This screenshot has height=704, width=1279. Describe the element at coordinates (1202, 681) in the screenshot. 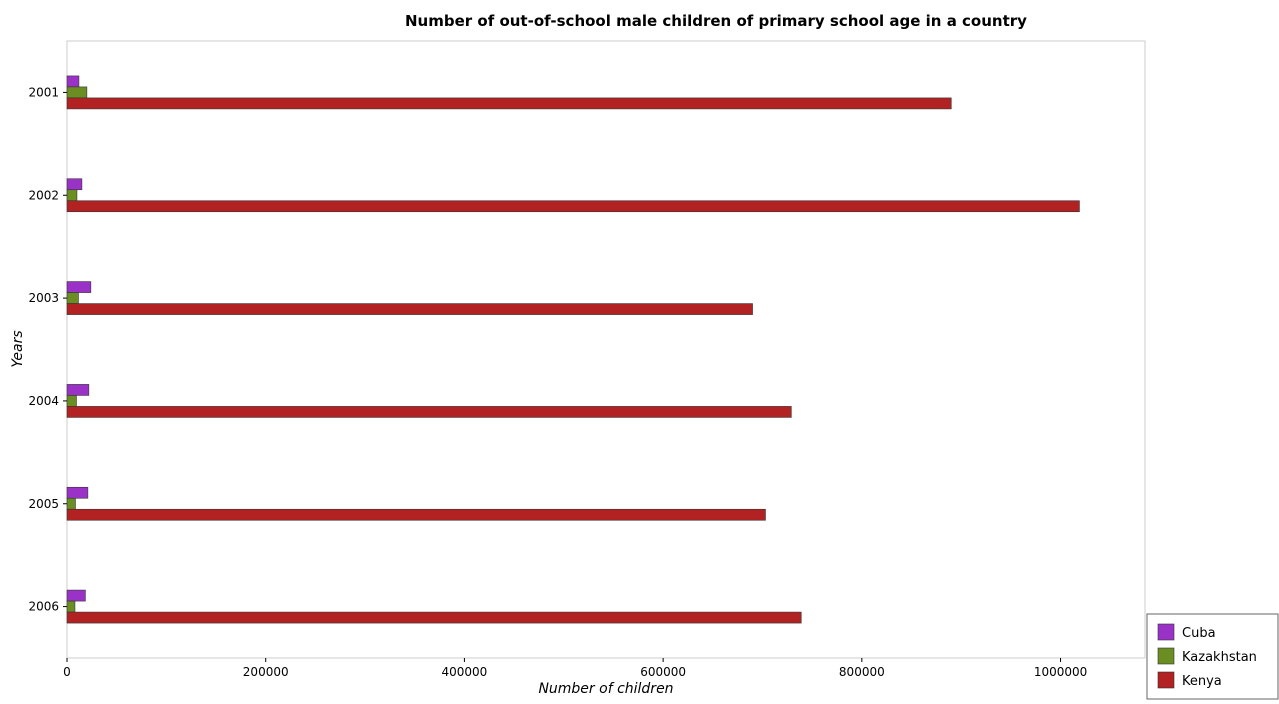

I see `legend-label-kenya: Kenya` at that location.